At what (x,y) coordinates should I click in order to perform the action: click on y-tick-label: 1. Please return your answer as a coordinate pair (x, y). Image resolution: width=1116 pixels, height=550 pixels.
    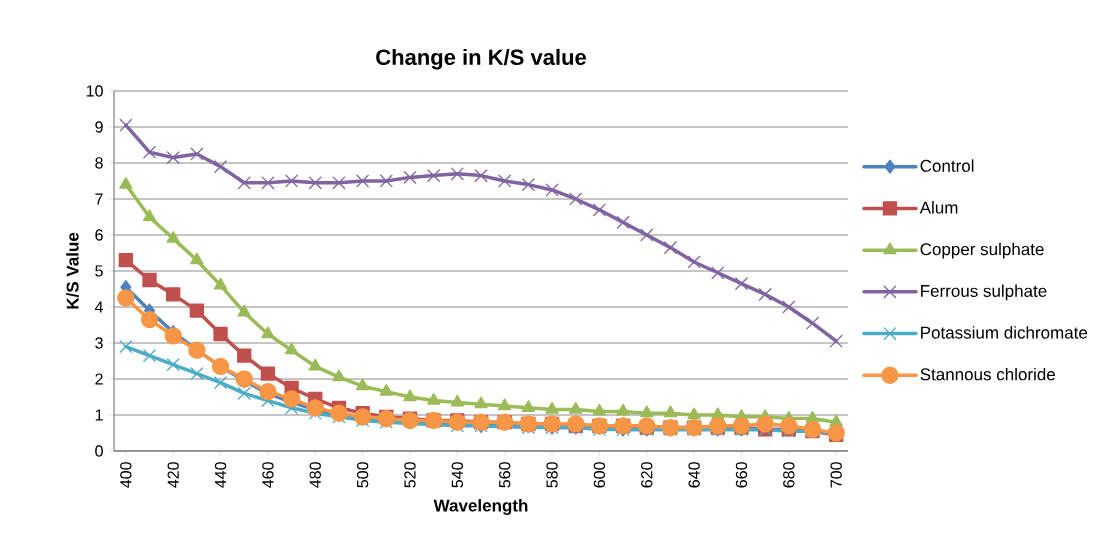
    Looking at the image, I should click on (99, 415).